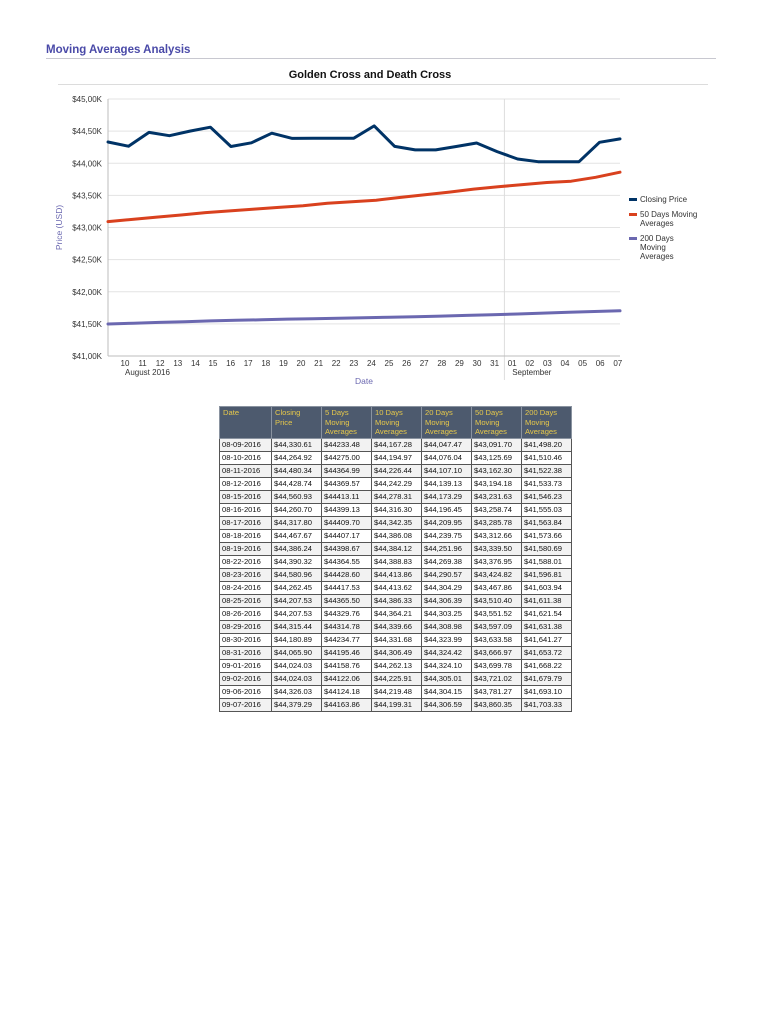 The width and height of the screenshot is (768, 1024). Describe the element at coordinates (296, 509) in the screenshot. I see `table-cell: $44,260.70` at that location.